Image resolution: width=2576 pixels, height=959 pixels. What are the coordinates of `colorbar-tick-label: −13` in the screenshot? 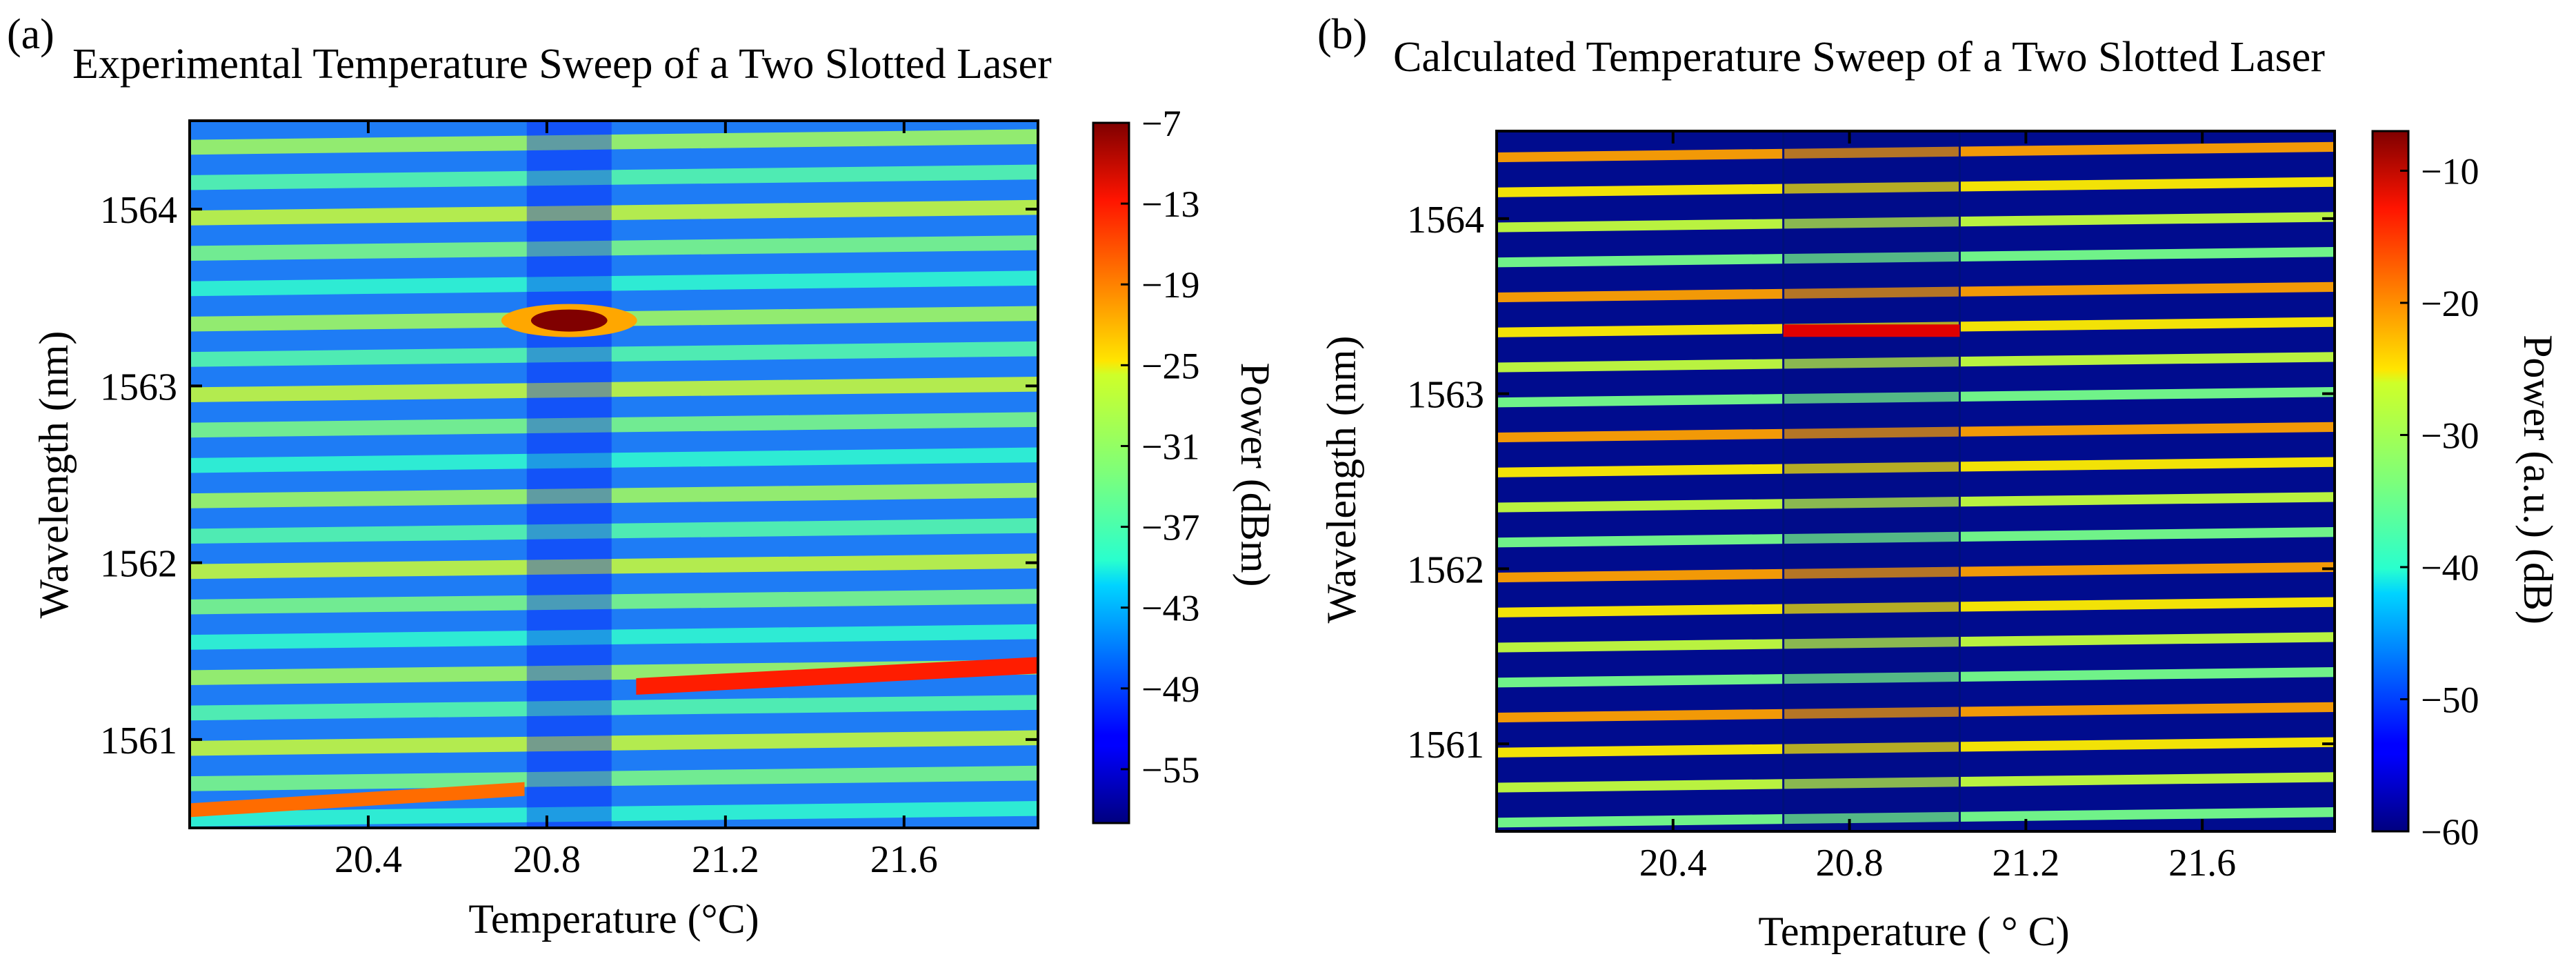 It's located at (1170, 204).